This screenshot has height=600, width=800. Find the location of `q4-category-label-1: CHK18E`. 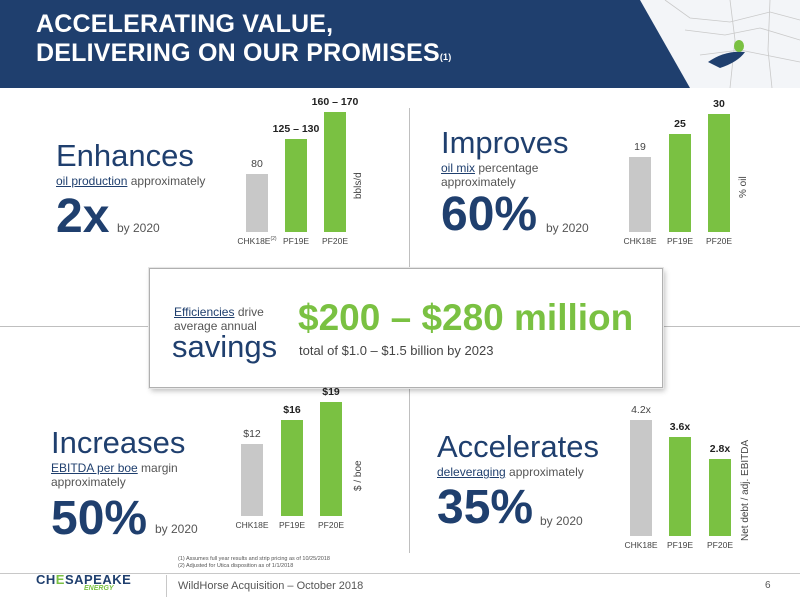

q4-category-label-1: CHK18E is located at coordinates (641, 545).